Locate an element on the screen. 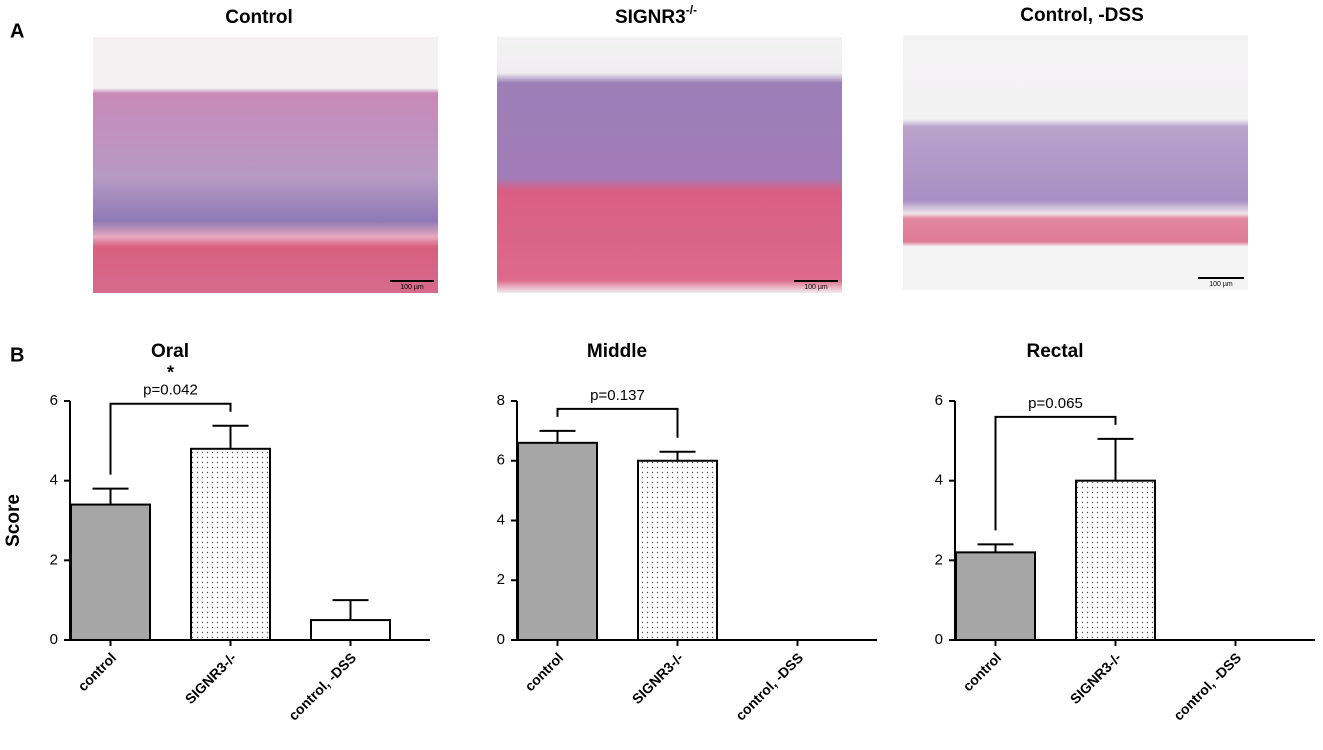 The height and width of the screenshot is (750, 1323). image-title: Control is located at coordinates (259, 17).